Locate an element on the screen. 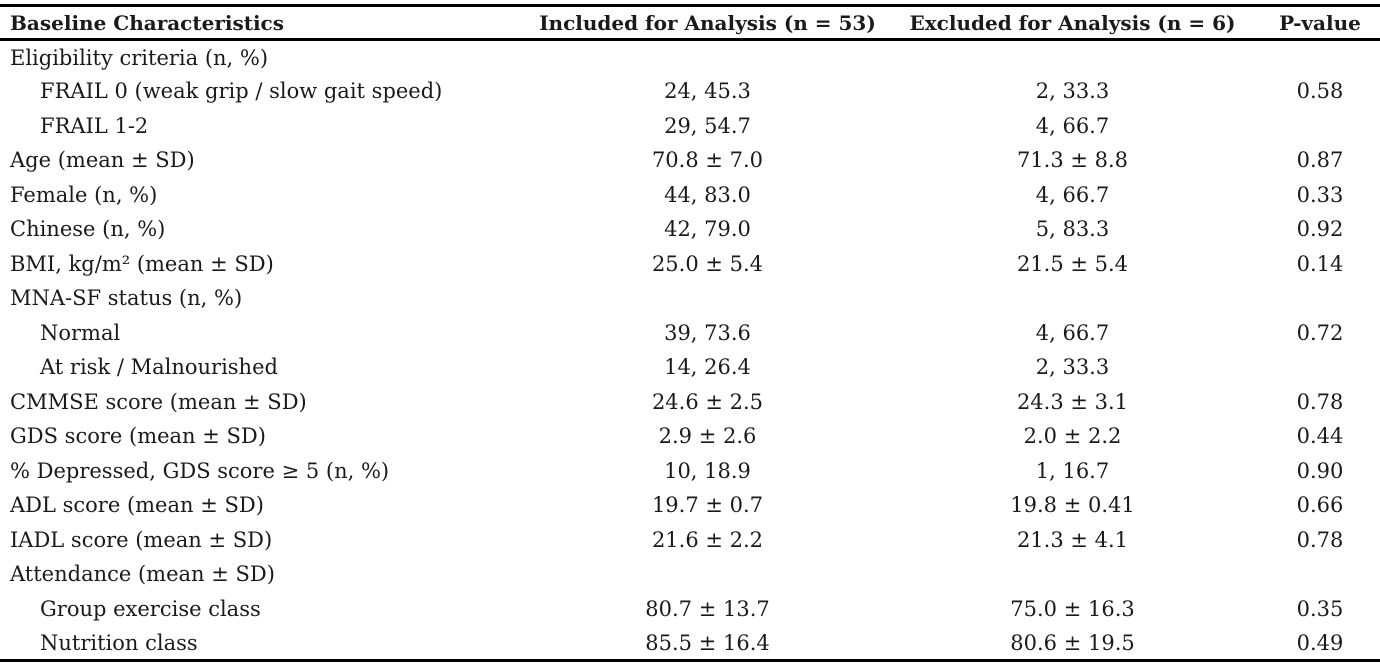 This screenshot has height=664, width=1380. cell-included: 24, 45.3 is located at coordinates (707, 91).